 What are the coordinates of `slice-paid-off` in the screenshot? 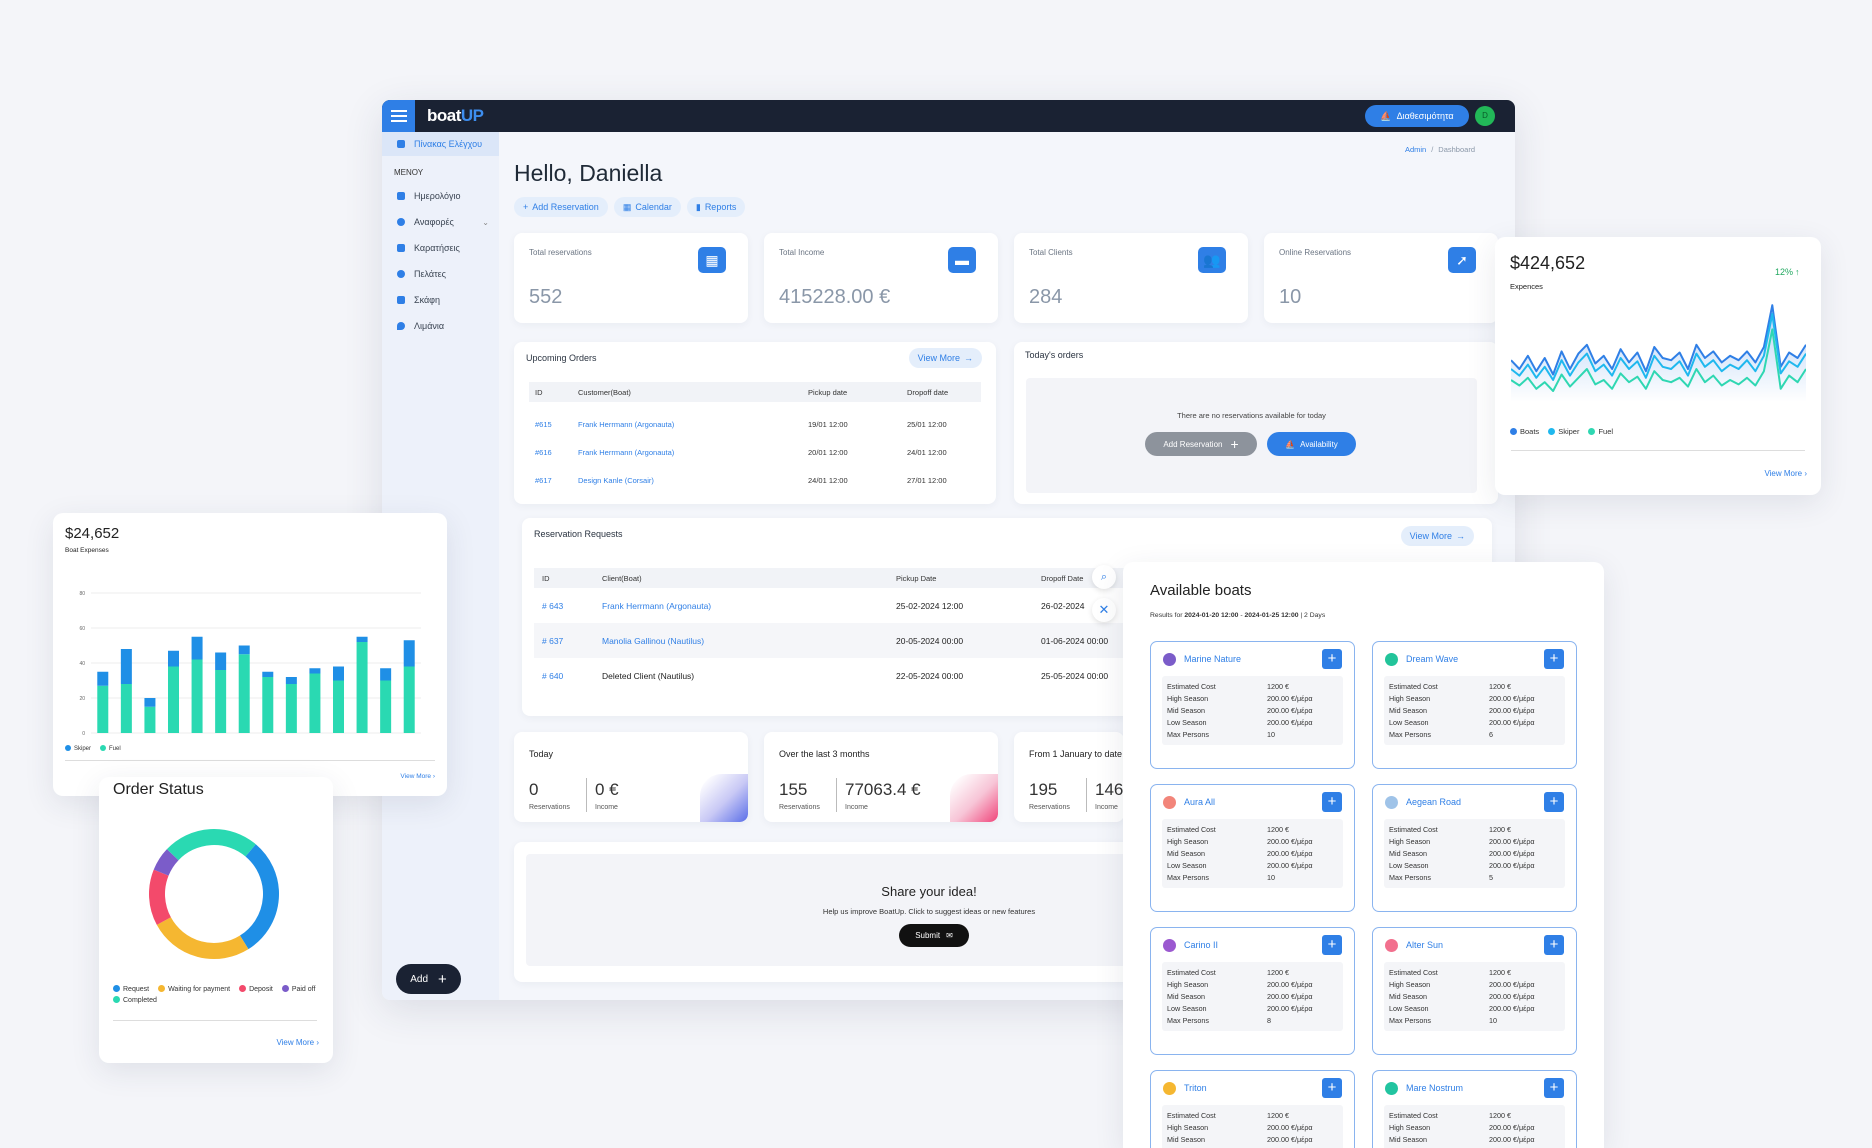 It's located at (166, 862).